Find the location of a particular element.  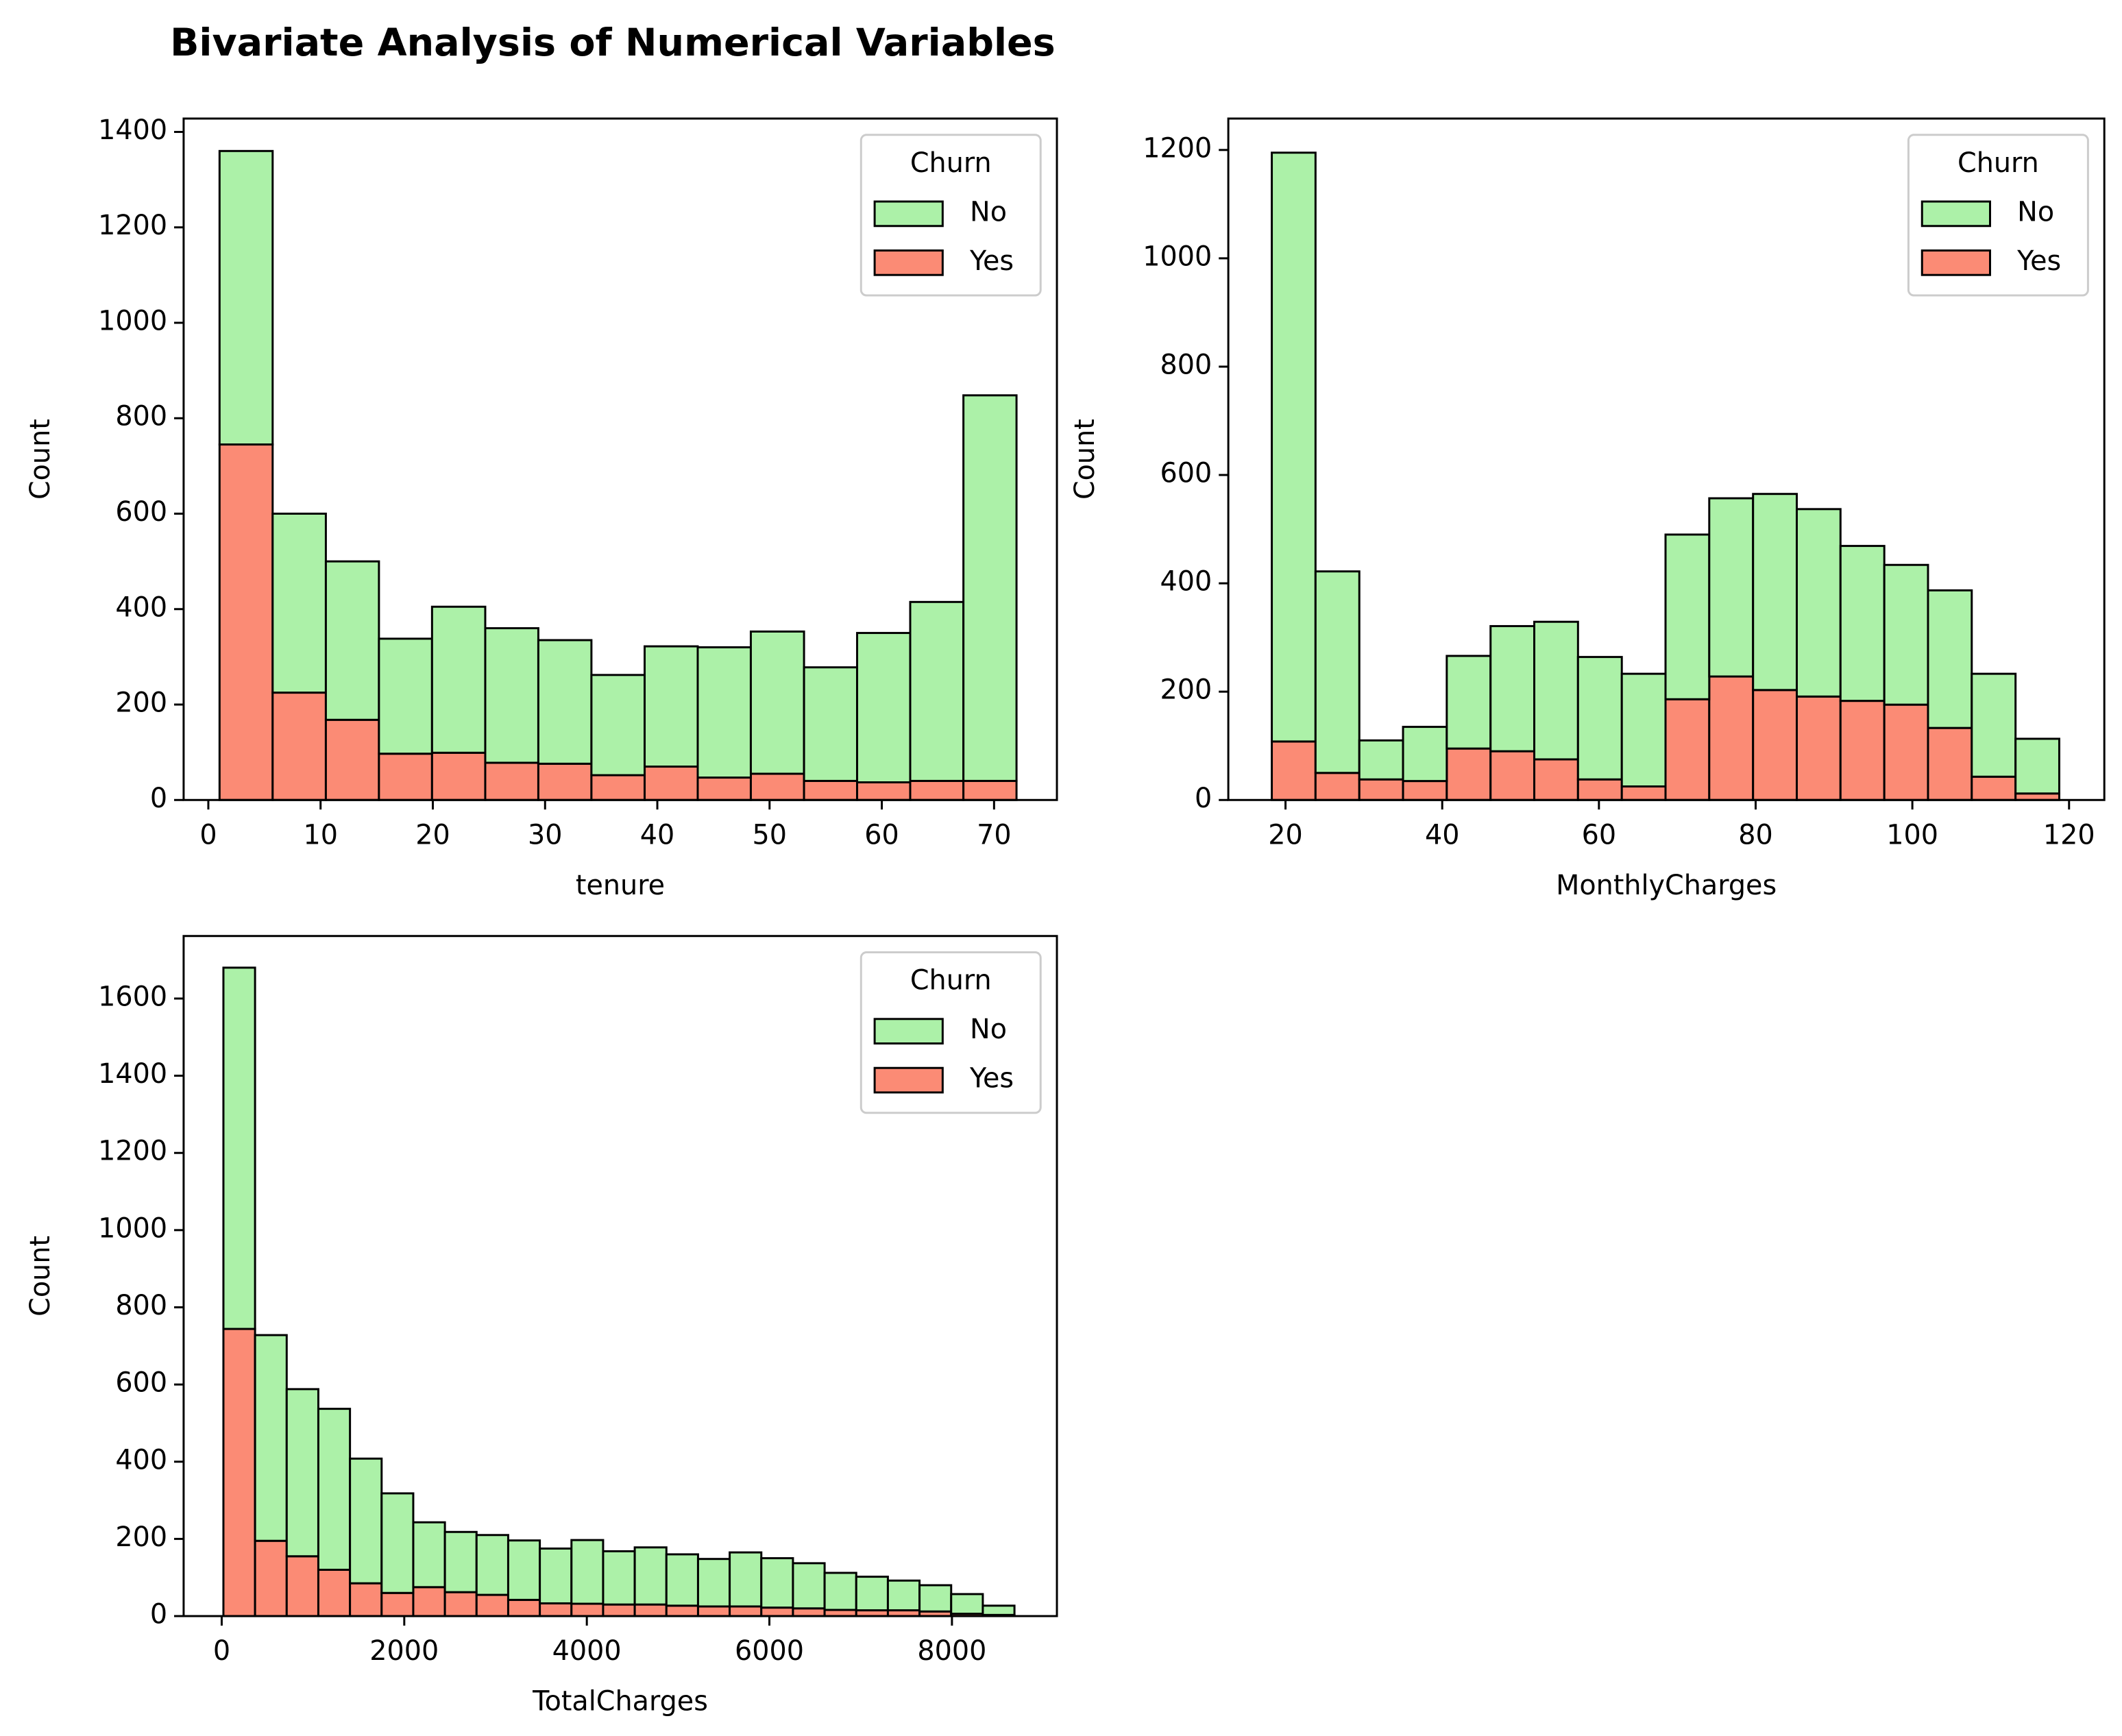

x-tick-label: 8000 is located at coordinates (952, 1651).